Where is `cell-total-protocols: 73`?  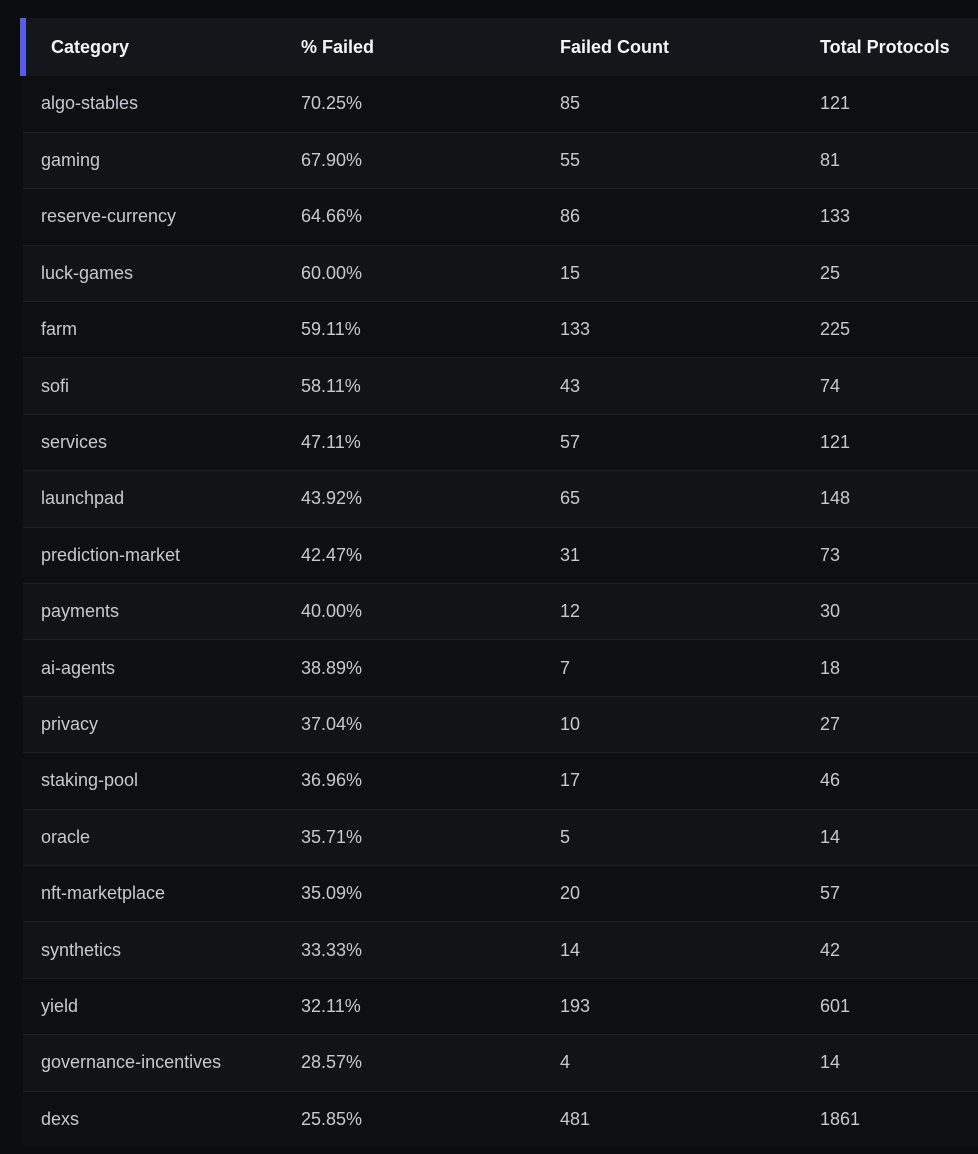
cell-total-protocols: 73 is located at coordinates (830, 554).